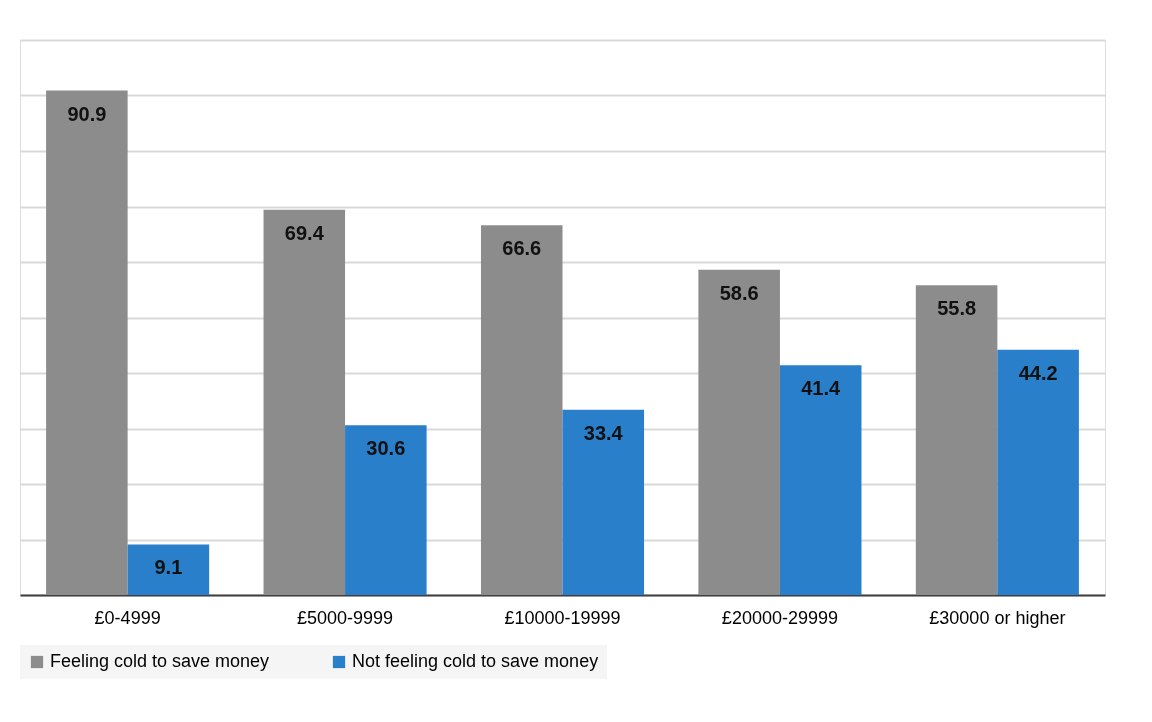 This screenshot has width=1152, height=722. Describe the element at coordinates (562, 617) in the screenshot. I see `x-tick-label: £10000-19999` at that location.